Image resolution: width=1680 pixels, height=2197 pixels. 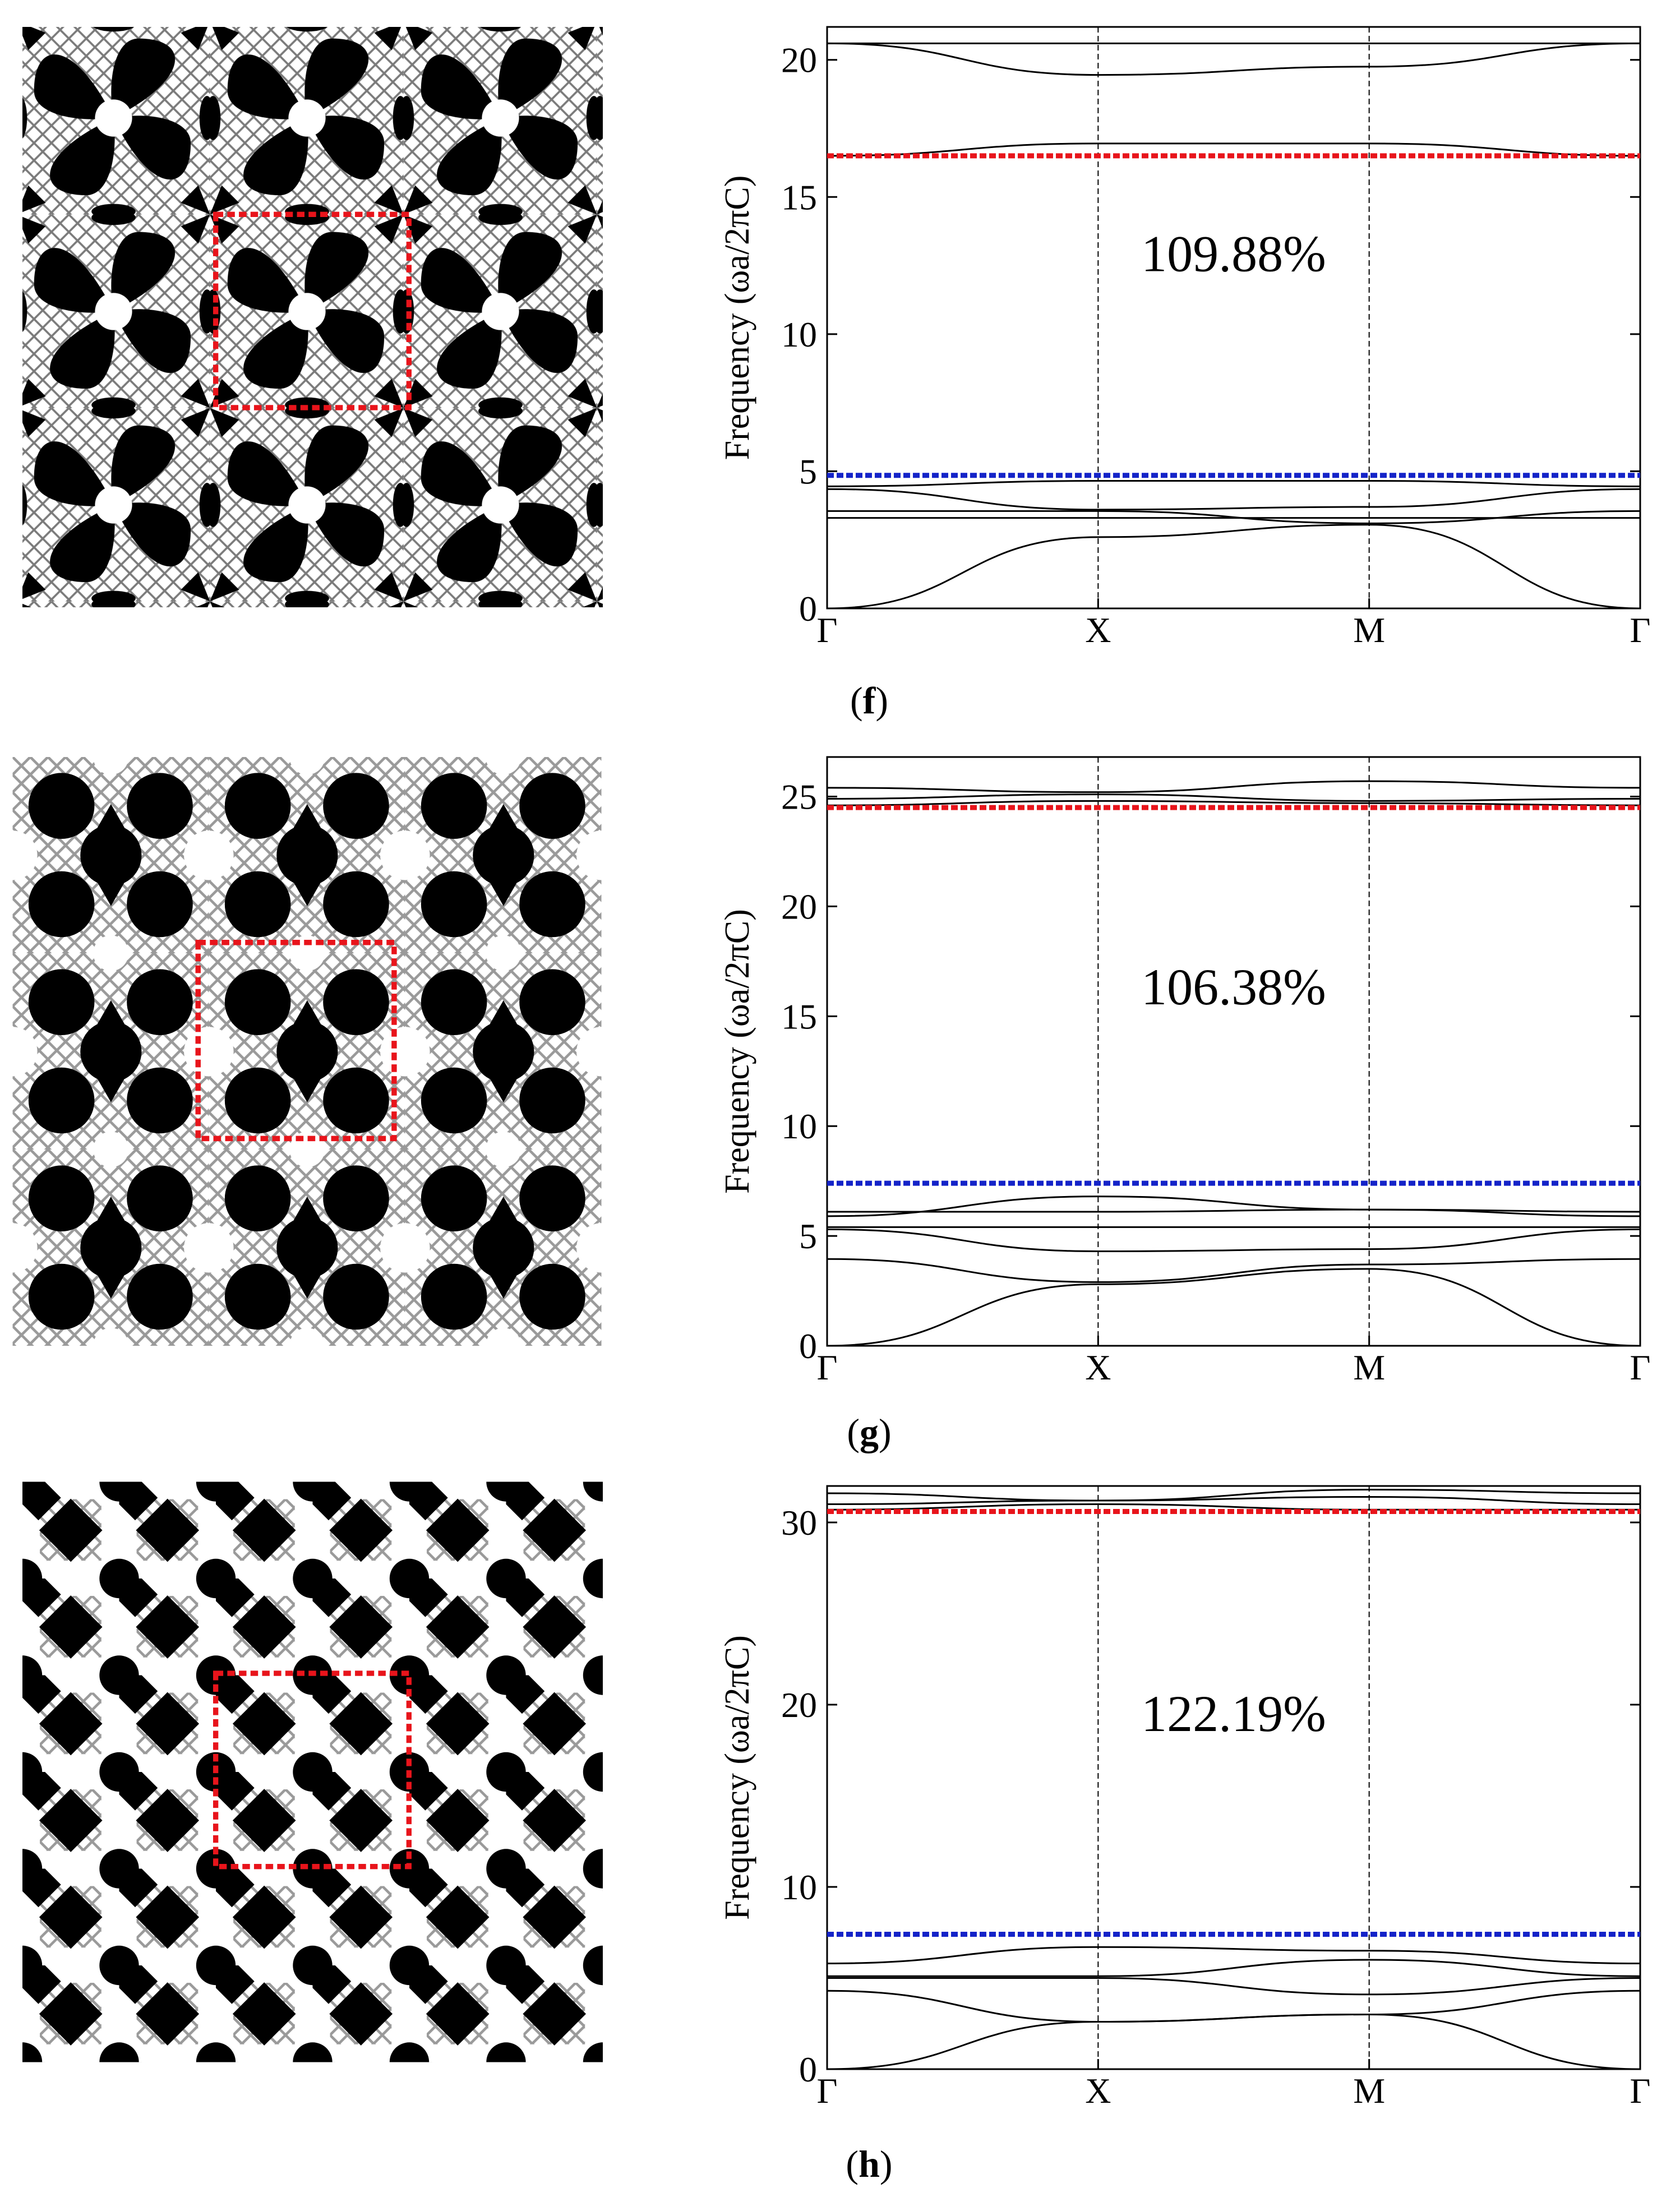 What do you see at coordinates (1234, 786) in the screenshot?
I see `band-band9` at bounding box center [1234, 786].